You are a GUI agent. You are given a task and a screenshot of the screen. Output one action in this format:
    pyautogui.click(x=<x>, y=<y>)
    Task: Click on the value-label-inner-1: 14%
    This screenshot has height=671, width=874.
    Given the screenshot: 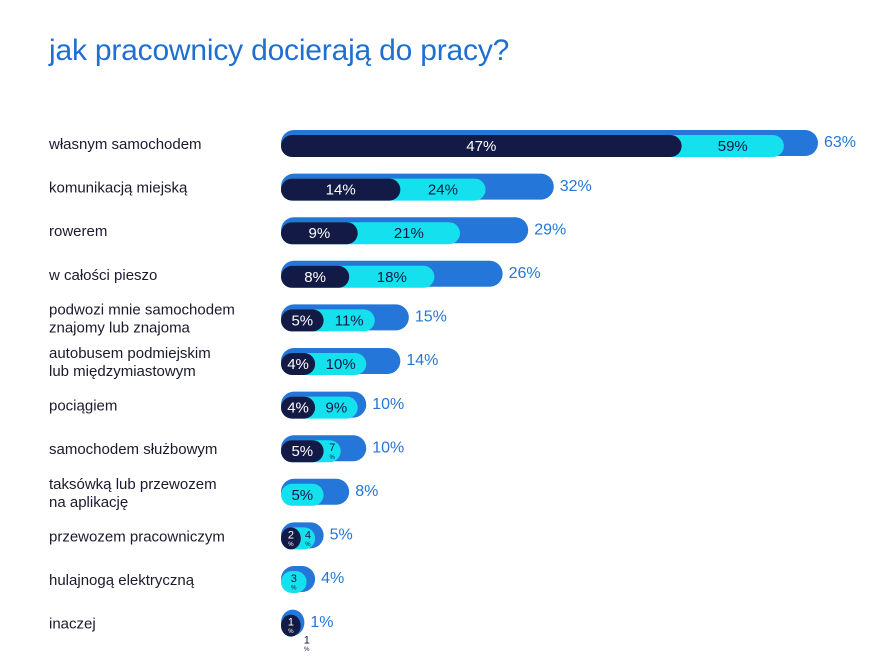 What is the action you would take?
    pyautogui.click(x=341, y=190)
    